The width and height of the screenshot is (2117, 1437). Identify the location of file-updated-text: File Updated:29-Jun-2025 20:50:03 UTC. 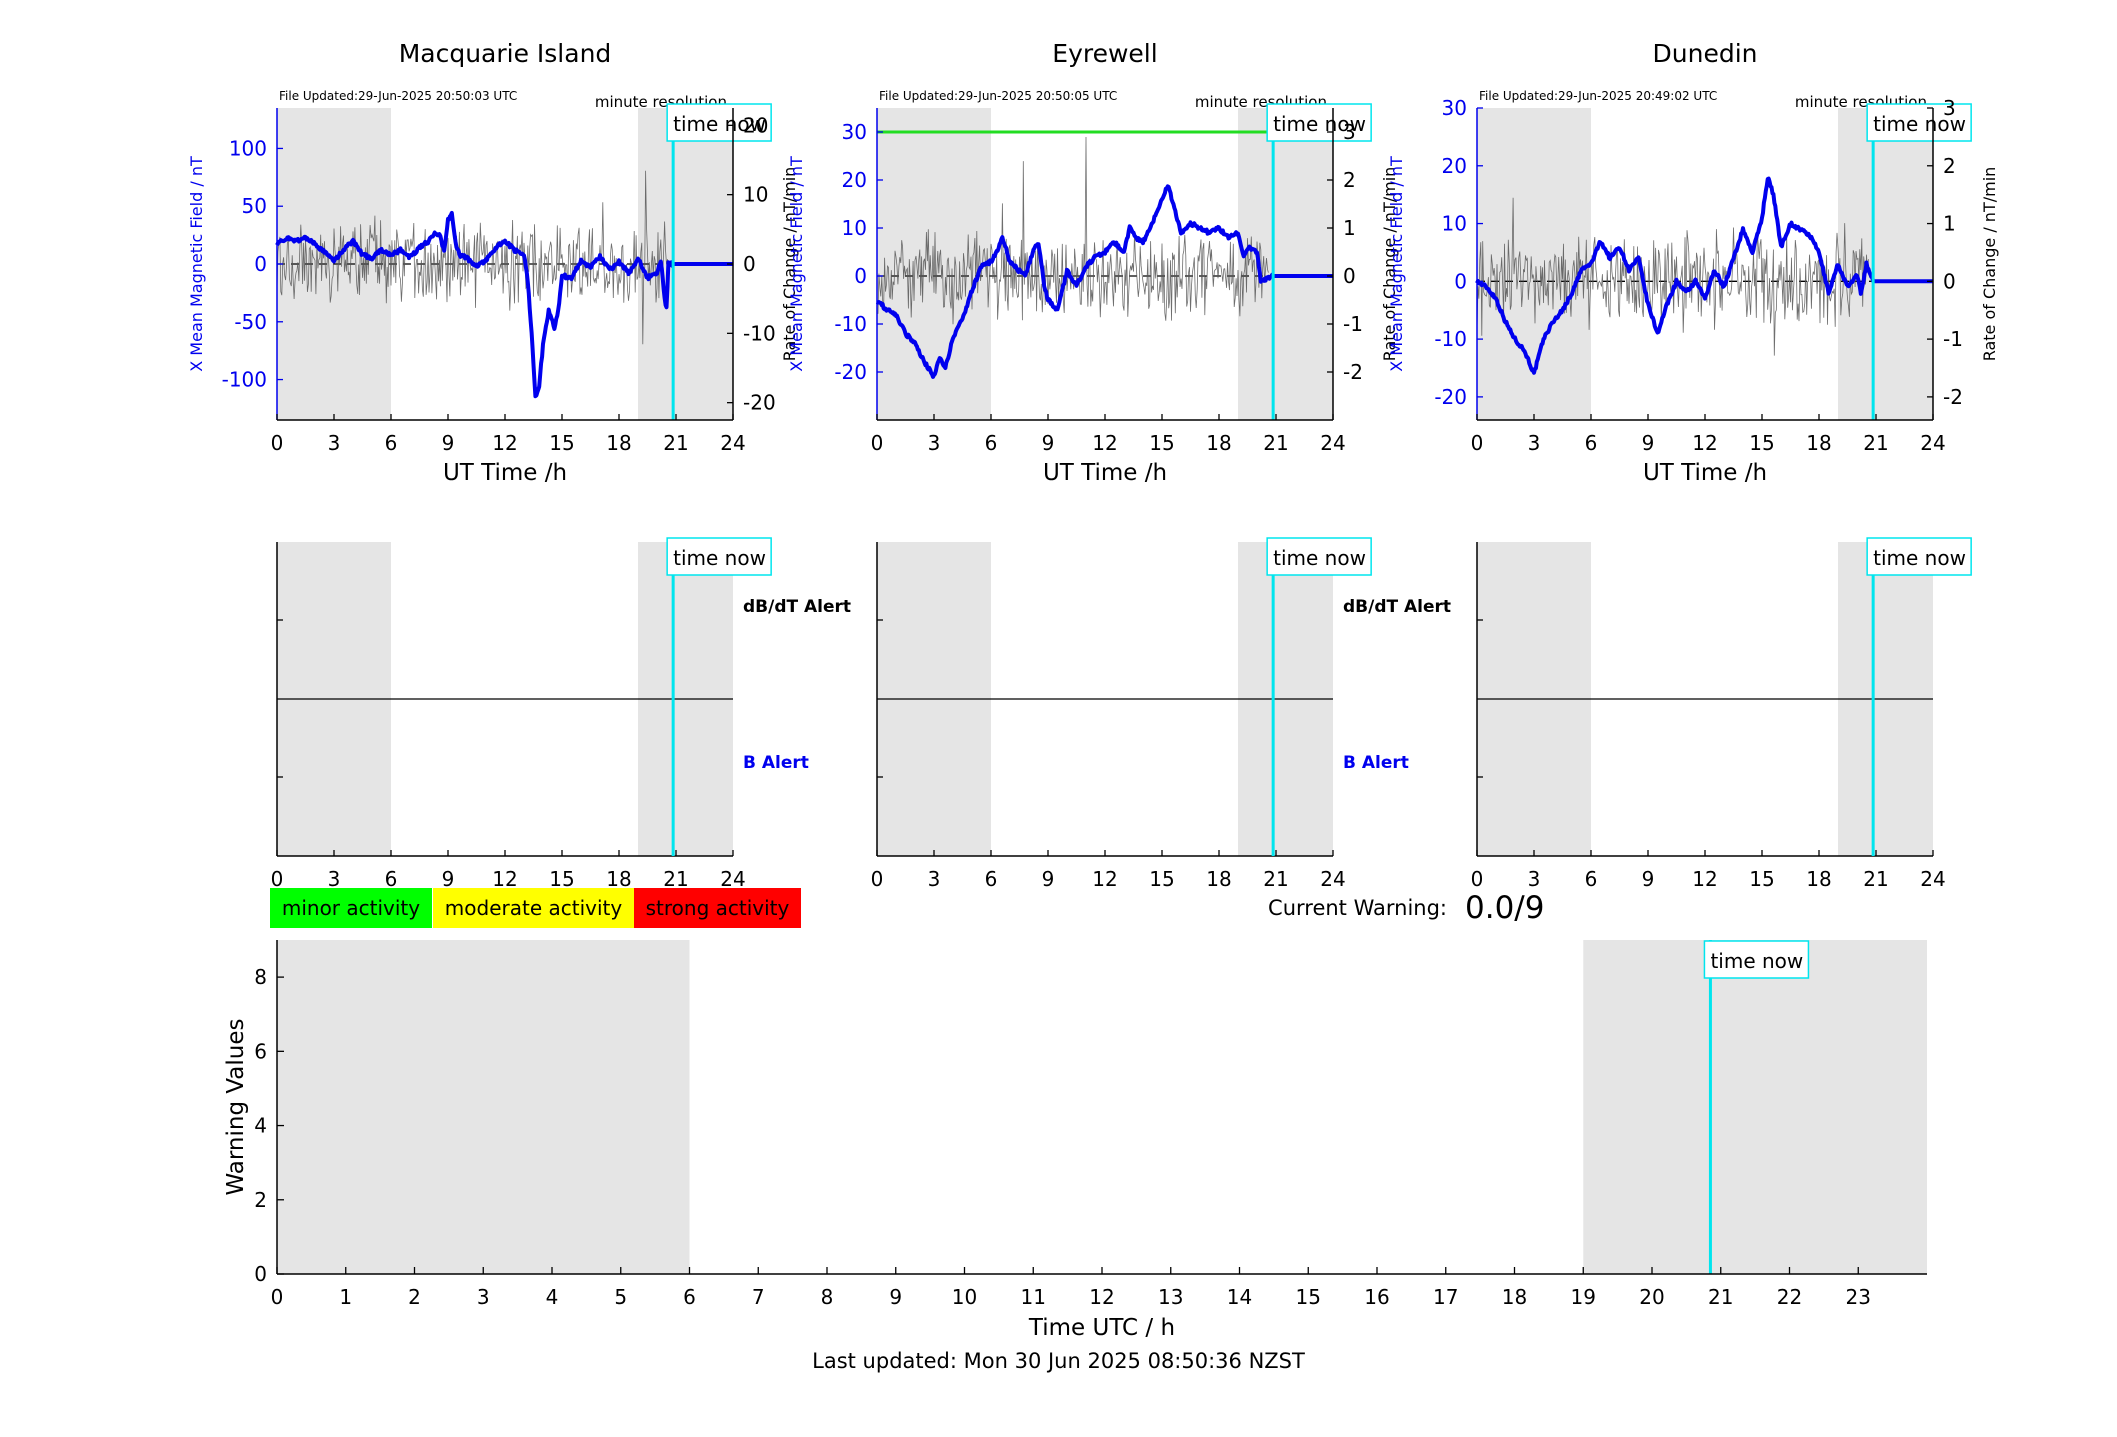
(398, 96).